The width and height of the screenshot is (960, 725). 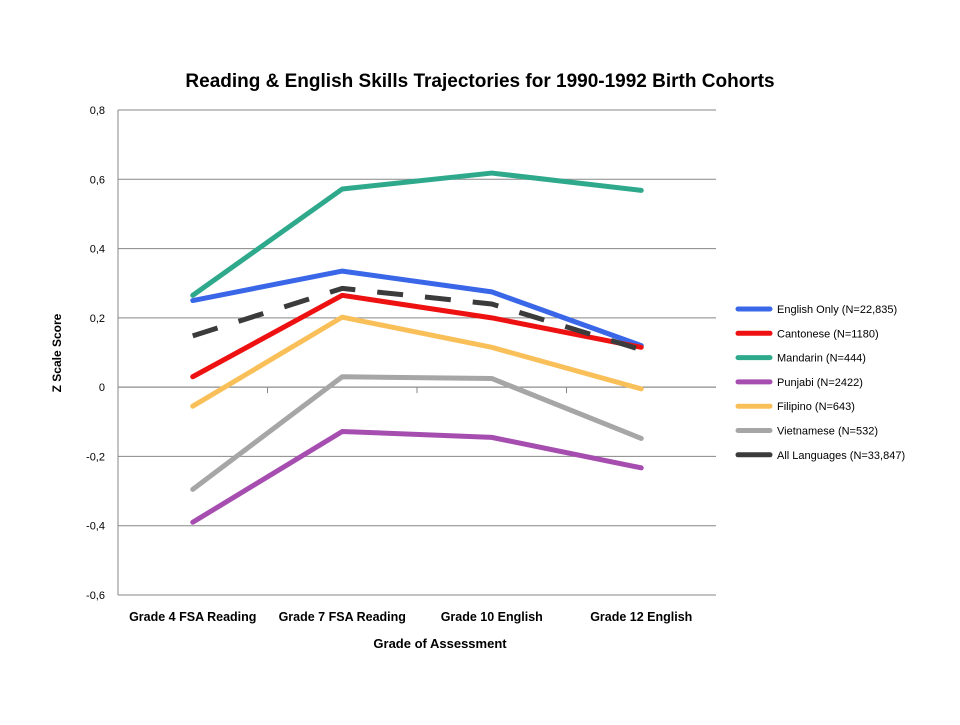 I want to click on y-tick-label: 0, so click(x=102, y=388).